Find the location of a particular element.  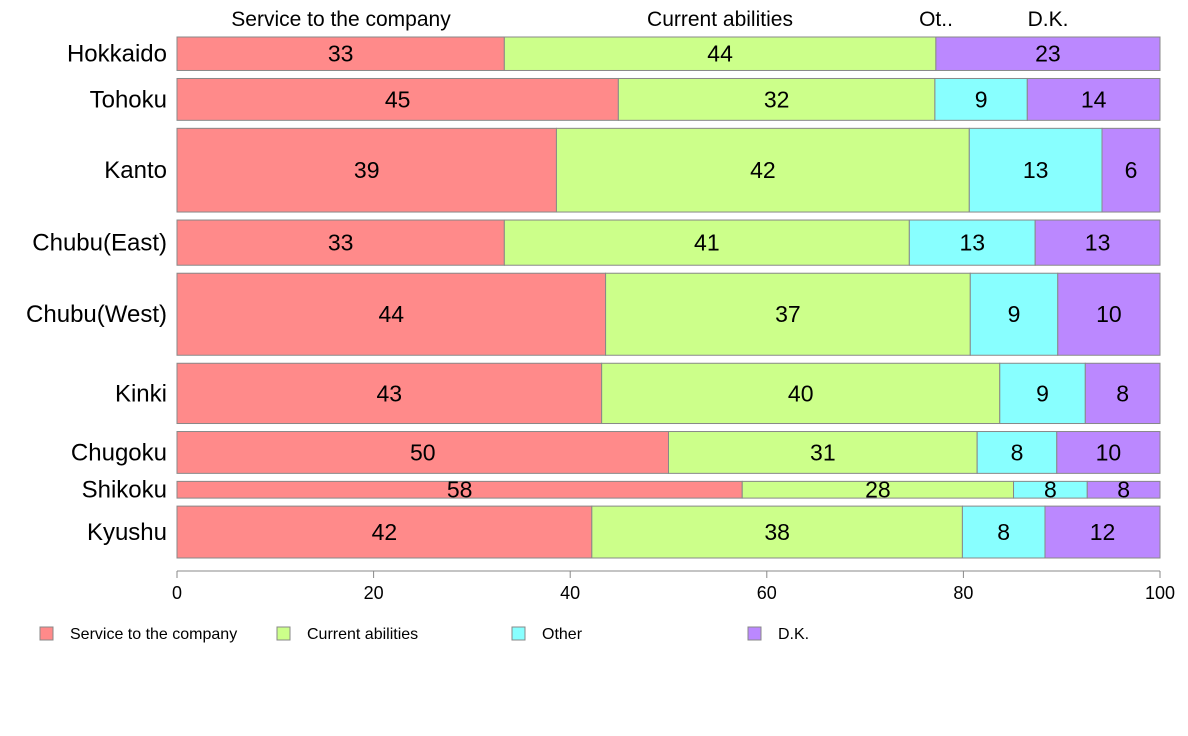

bar-tohoku-other is located at coordinates (981, 99).